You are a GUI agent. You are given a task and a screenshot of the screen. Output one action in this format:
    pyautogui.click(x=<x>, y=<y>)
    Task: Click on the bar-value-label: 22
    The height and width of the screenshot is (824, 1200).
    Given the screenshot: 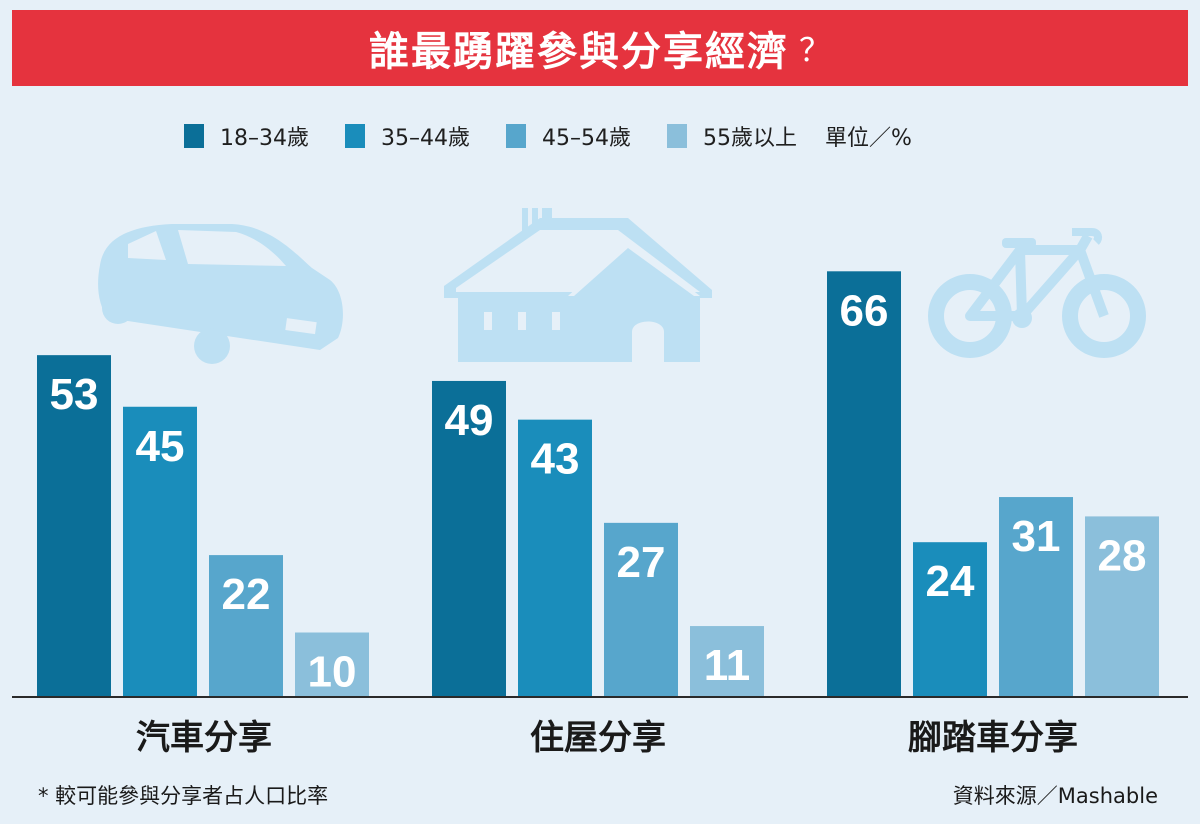 What is the action you would take?
    pyautogui.click(x=246, y=594)
    